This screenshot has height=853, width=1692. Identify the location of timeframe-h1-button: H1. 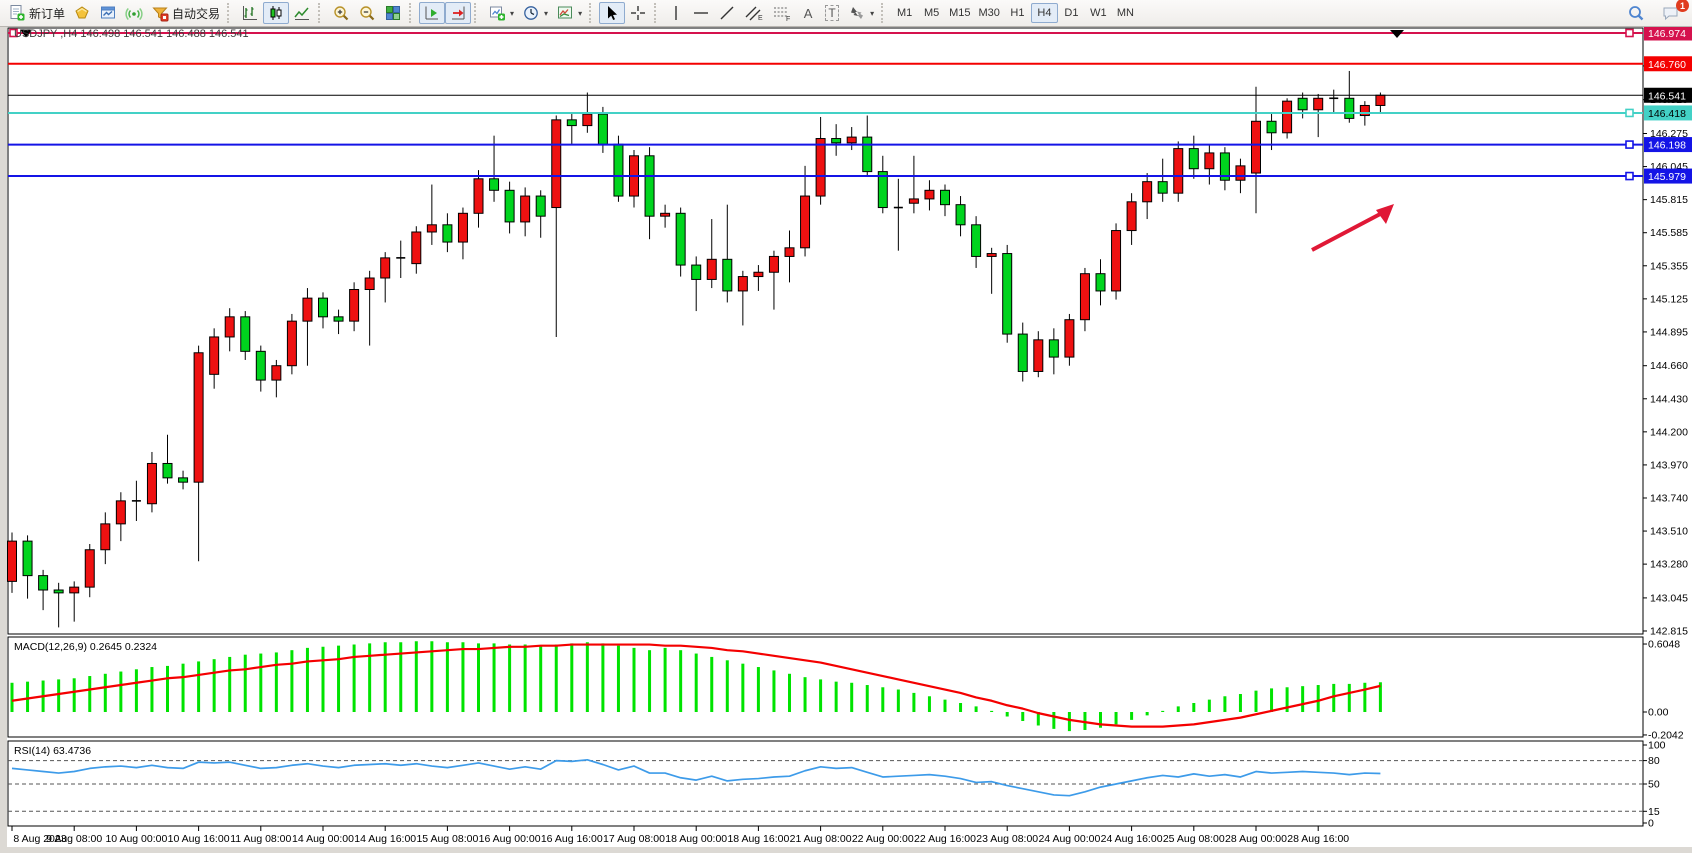
(1017, 13).